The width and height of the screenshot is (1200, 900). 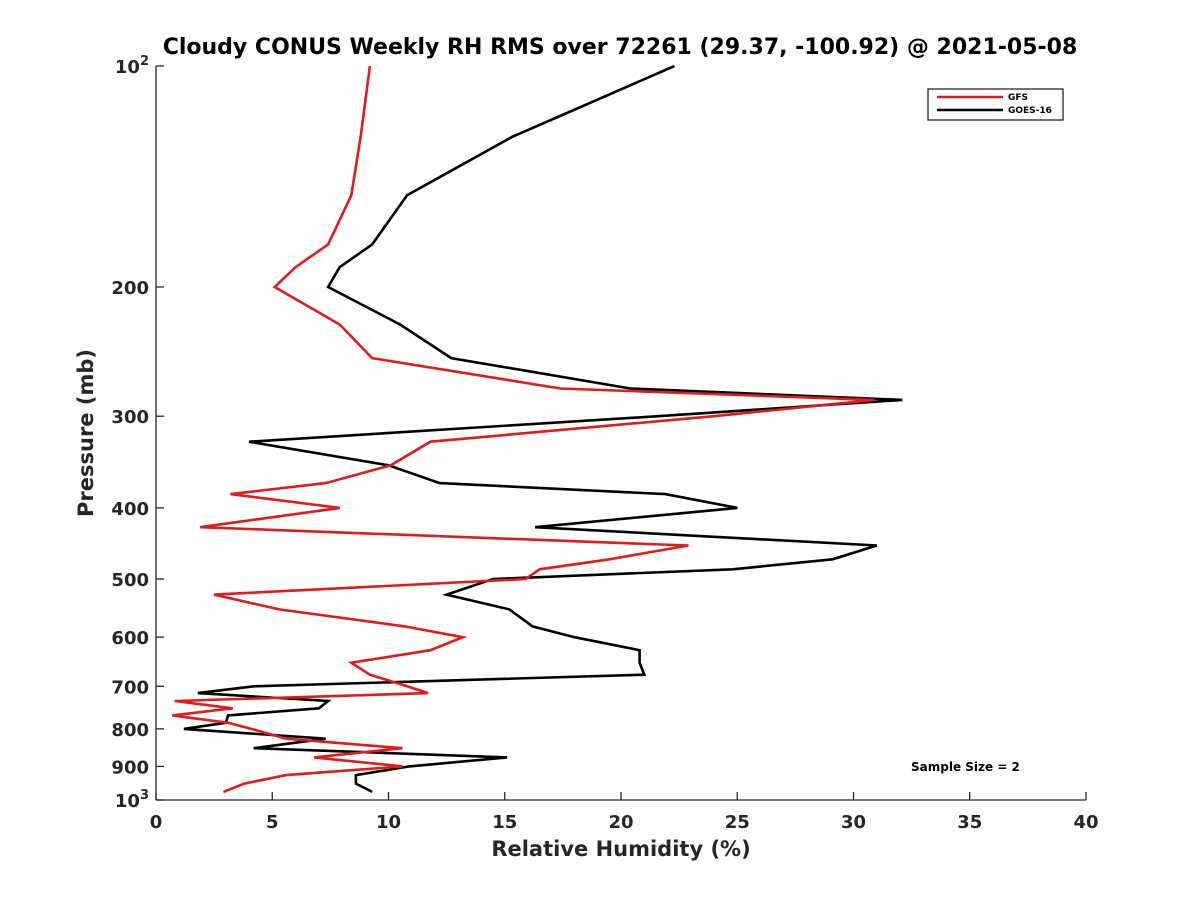 I want to click on y-tick-label: 300, so click(x=130, y=417).